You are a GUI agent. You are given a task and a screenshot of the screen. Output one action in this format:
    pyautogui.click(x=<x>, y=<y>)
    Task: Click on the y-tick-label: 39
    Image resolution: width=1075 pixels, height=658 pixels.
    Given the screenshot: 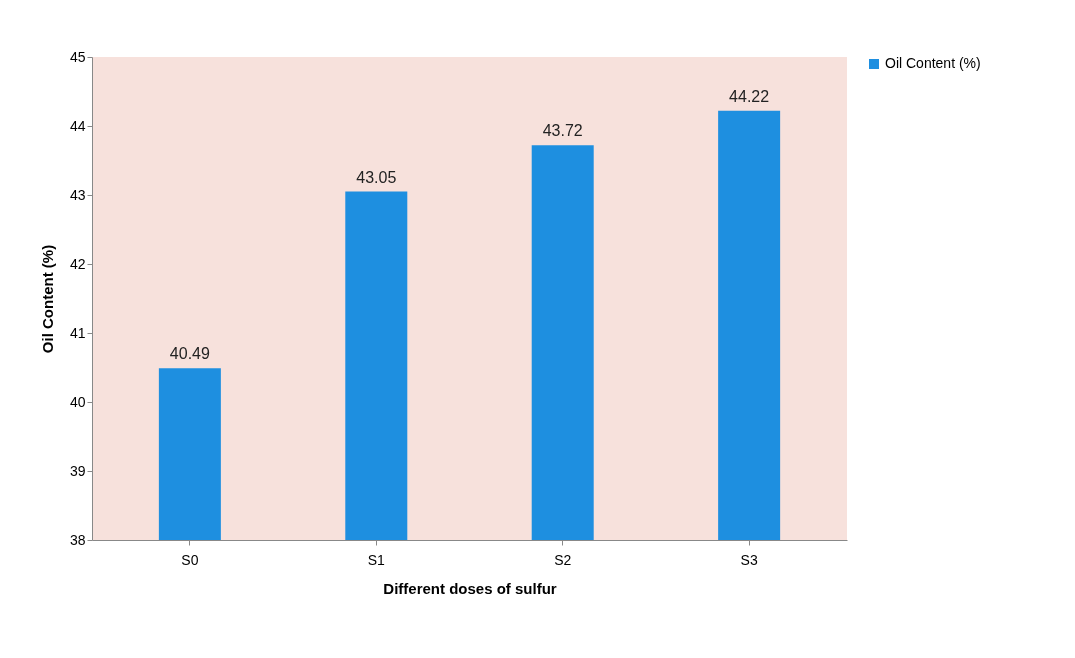 What is the action you would take?
    pyautogui.click(x=77, y=470)
    